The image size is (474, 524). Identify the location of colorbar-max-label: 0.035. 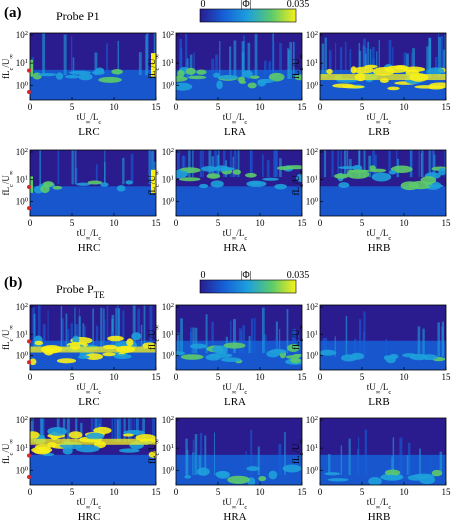
(298, 275).